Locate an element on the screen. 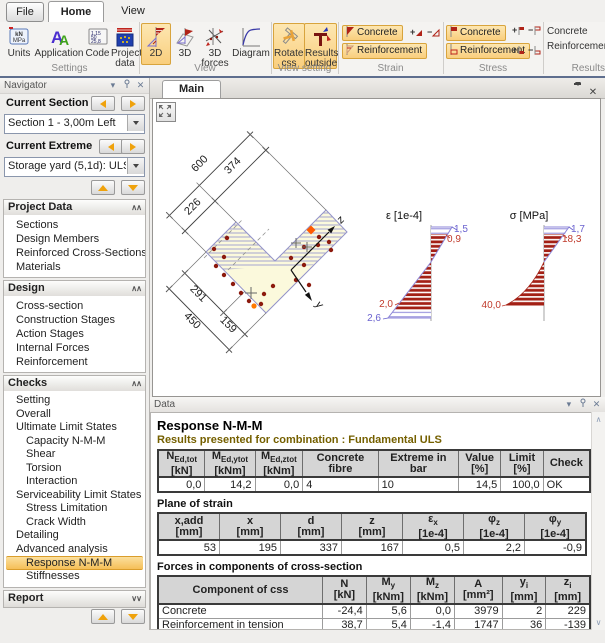  tab-file: File is located at coordinates (25, 12).